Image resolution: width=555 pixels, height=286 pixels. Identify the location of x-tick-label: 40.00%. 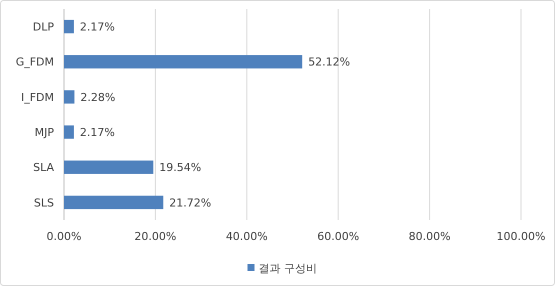
(247, 236).